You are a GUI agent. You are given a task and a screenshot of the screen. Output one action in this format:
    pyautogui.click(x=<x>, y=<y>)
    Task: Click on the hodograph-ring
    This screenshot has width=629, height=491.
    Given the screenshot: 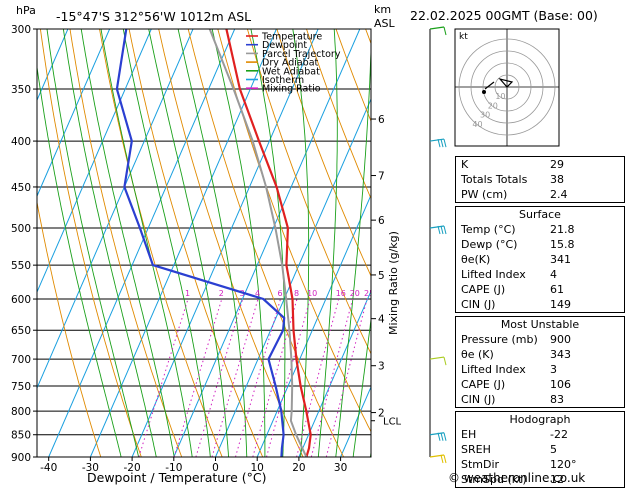 What is the action you would take?
    pyautogui.click(x=507, y=87)
    